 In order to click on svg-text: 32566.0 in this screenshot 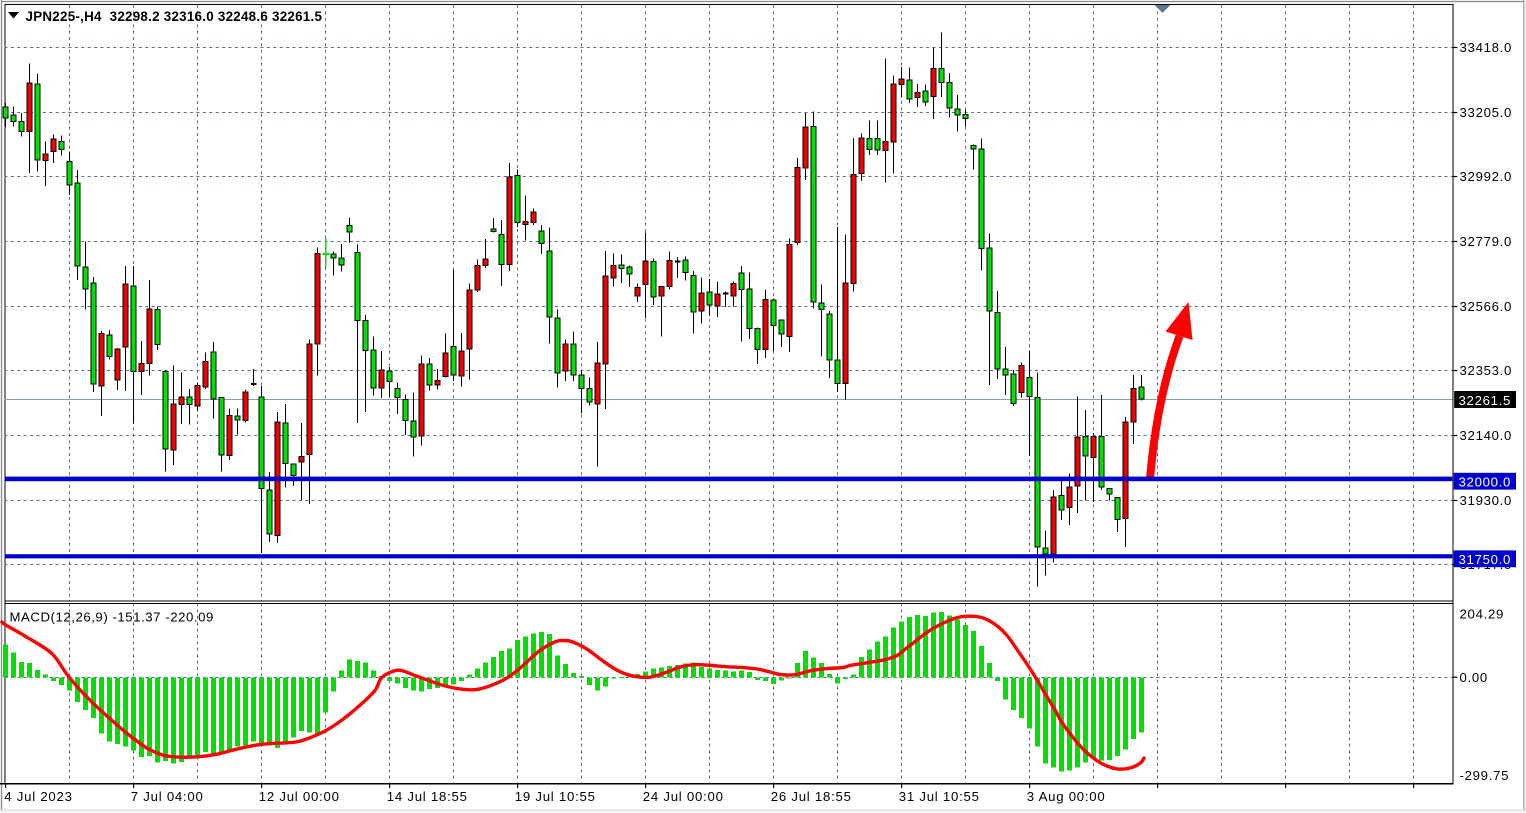, I will do `click(1486, 306)`.